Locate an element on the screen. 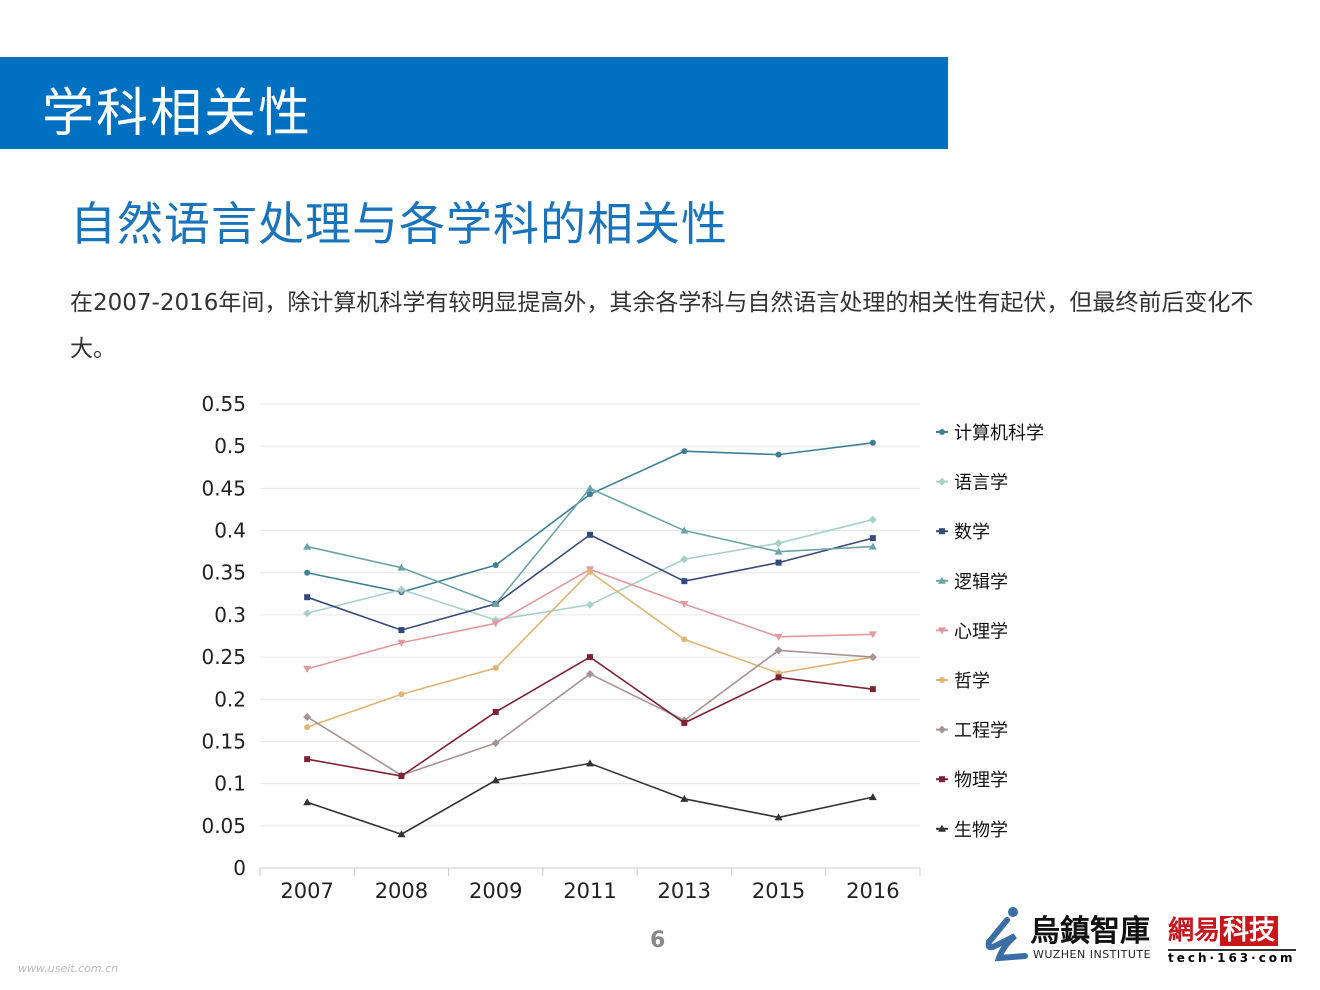 This screenshot has height=990, width=1320. legend-label: 逻辑学 is located at coordinates (981, 582).